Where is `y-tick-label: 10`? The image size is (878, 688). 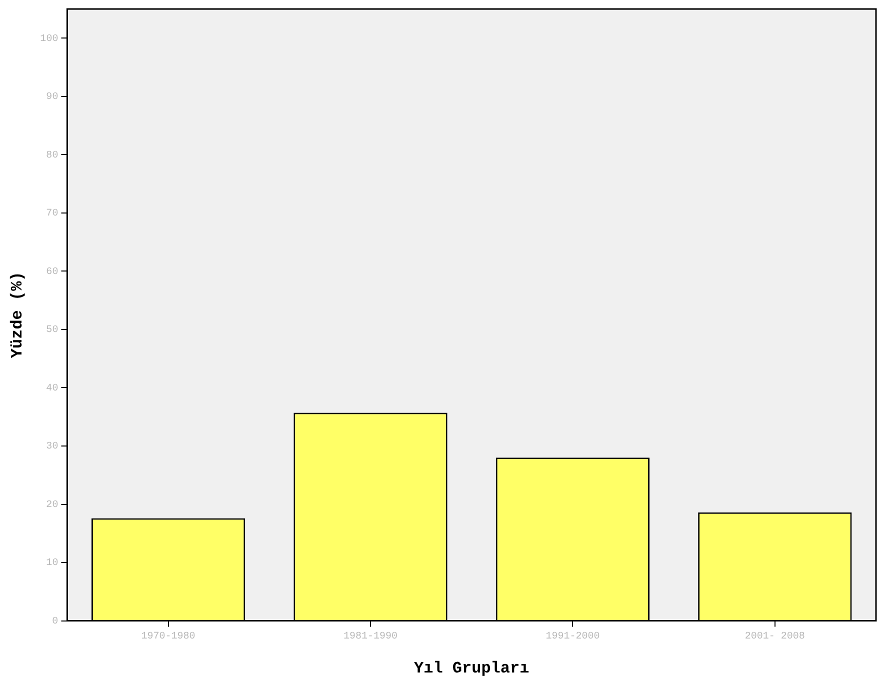
y-tick-label: 10 is located at coordinates (52, 564).